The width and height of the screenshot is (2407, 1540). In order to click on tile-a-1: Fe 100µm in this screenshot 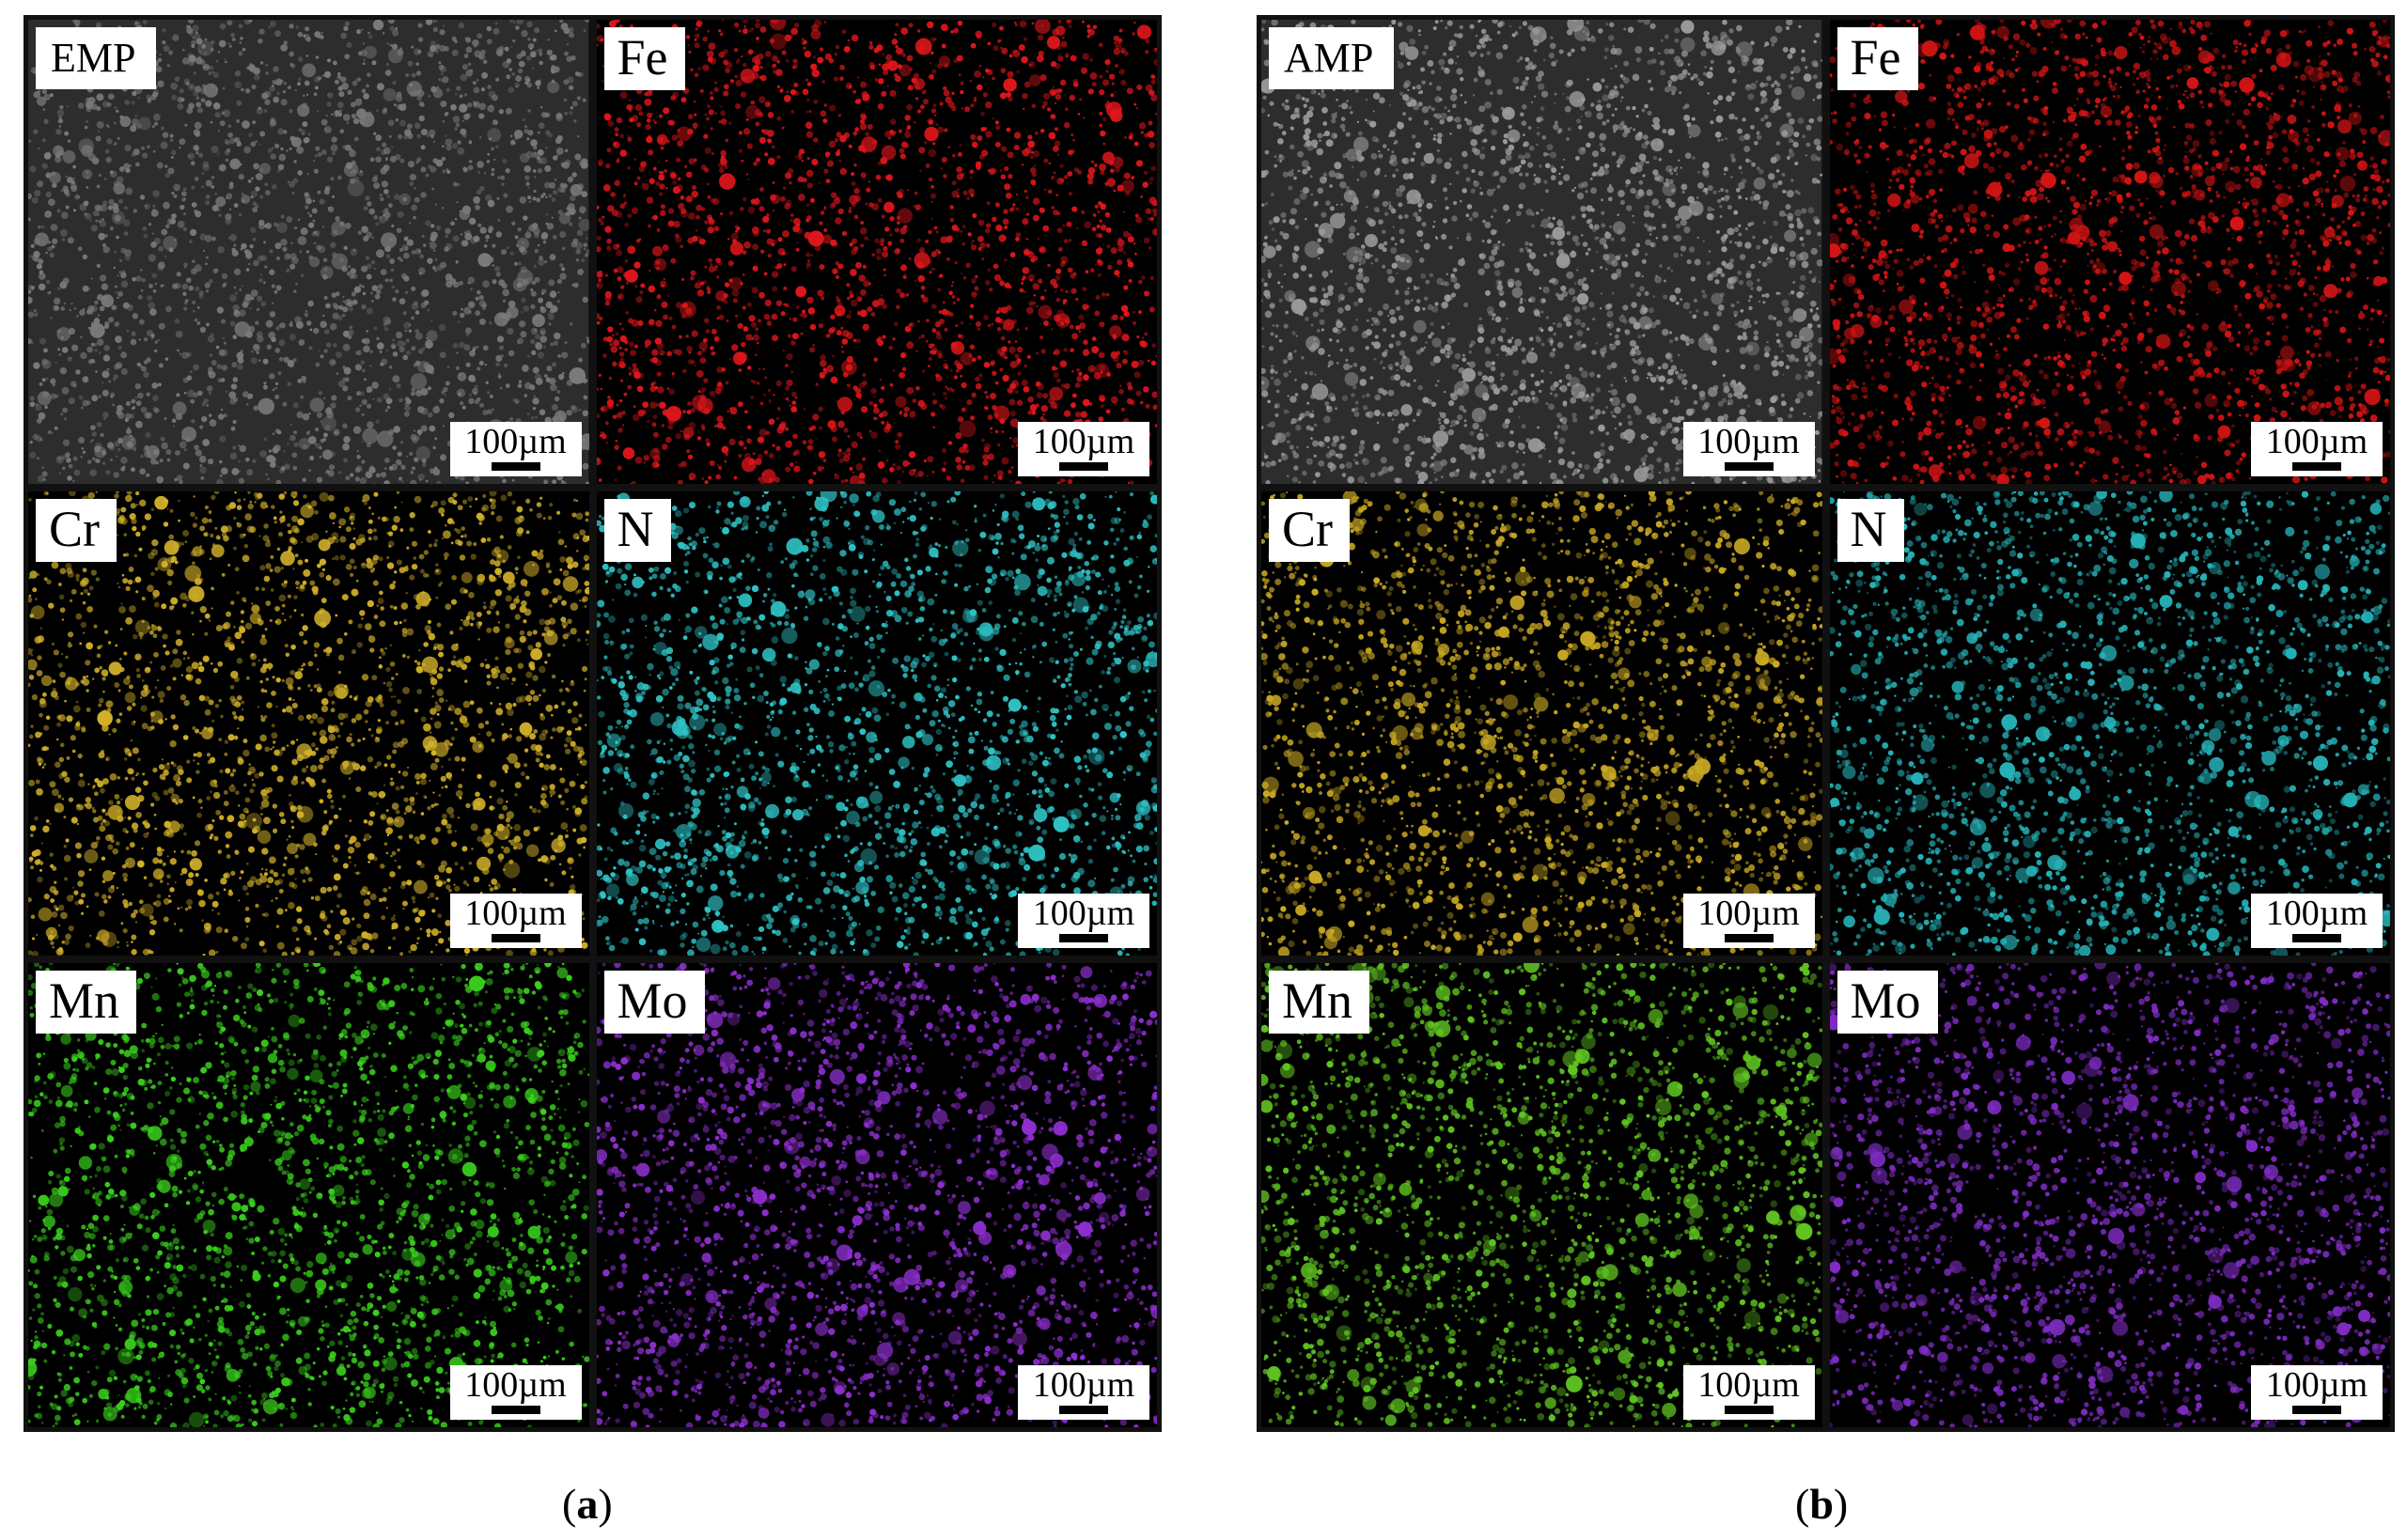, I will do `click(877, 252)`.